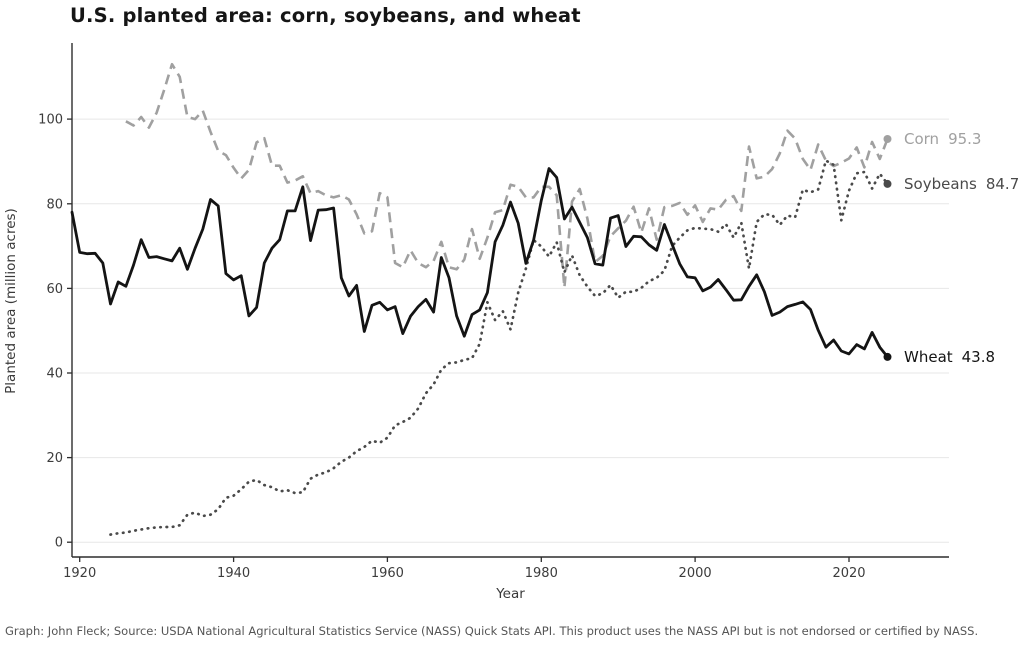 This screenshot has width=1024, height=652. What do you see at coordinates (387, 573) in the screenshot?
I see `x-tick-label: 1960` at bounding box center [387, 573].